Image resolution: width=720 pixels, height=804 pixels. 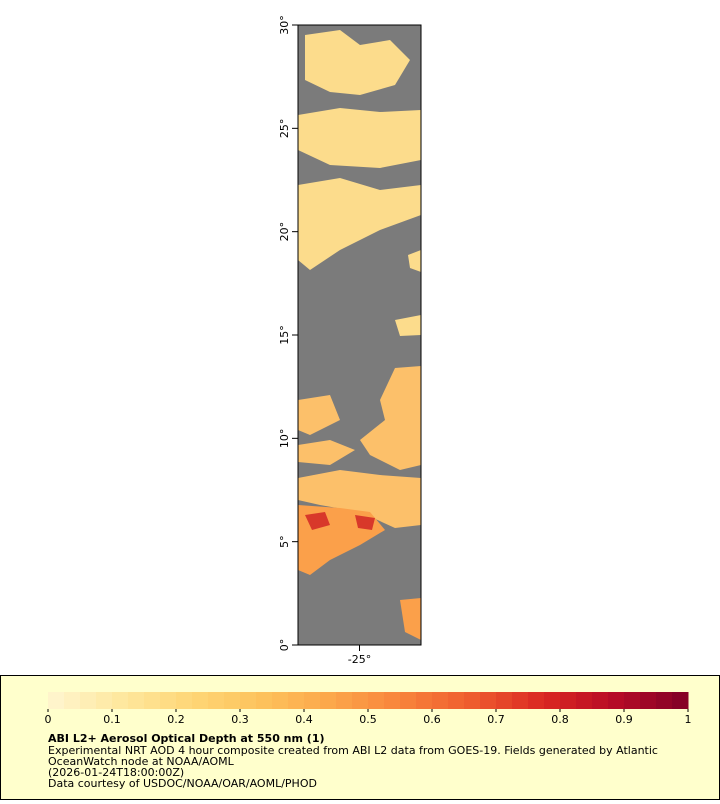 I want to click on y-tick-label: 25°, so click(x=284, y=129).